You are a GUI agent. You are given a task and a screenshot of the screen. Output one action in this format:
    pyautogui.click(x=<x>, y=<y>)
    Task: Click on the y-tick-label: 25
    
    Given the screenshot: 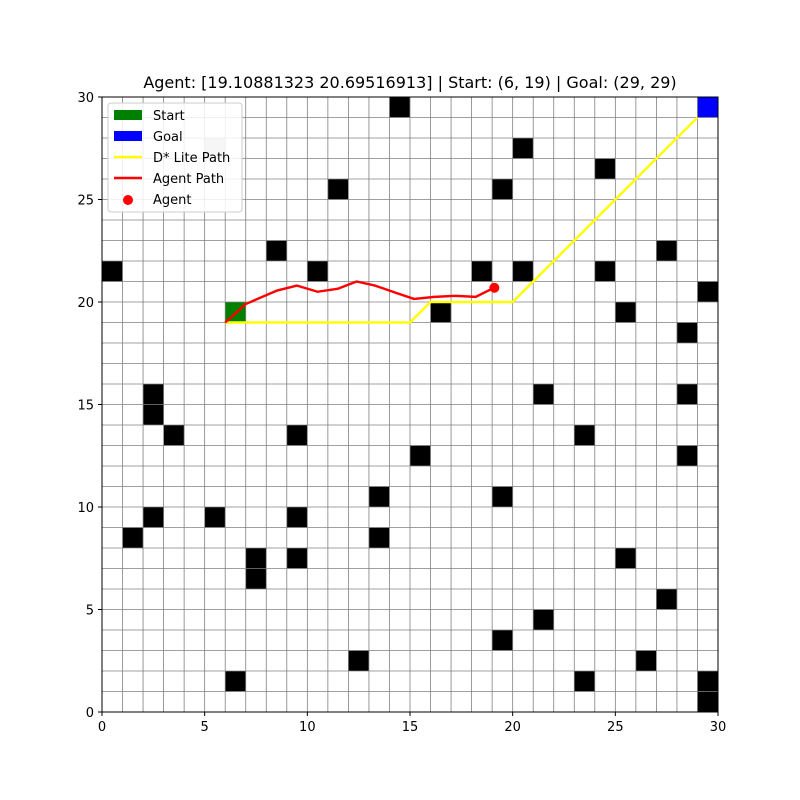 What is the action you would take?
    pyautogui.click(x=85, y=201)
    